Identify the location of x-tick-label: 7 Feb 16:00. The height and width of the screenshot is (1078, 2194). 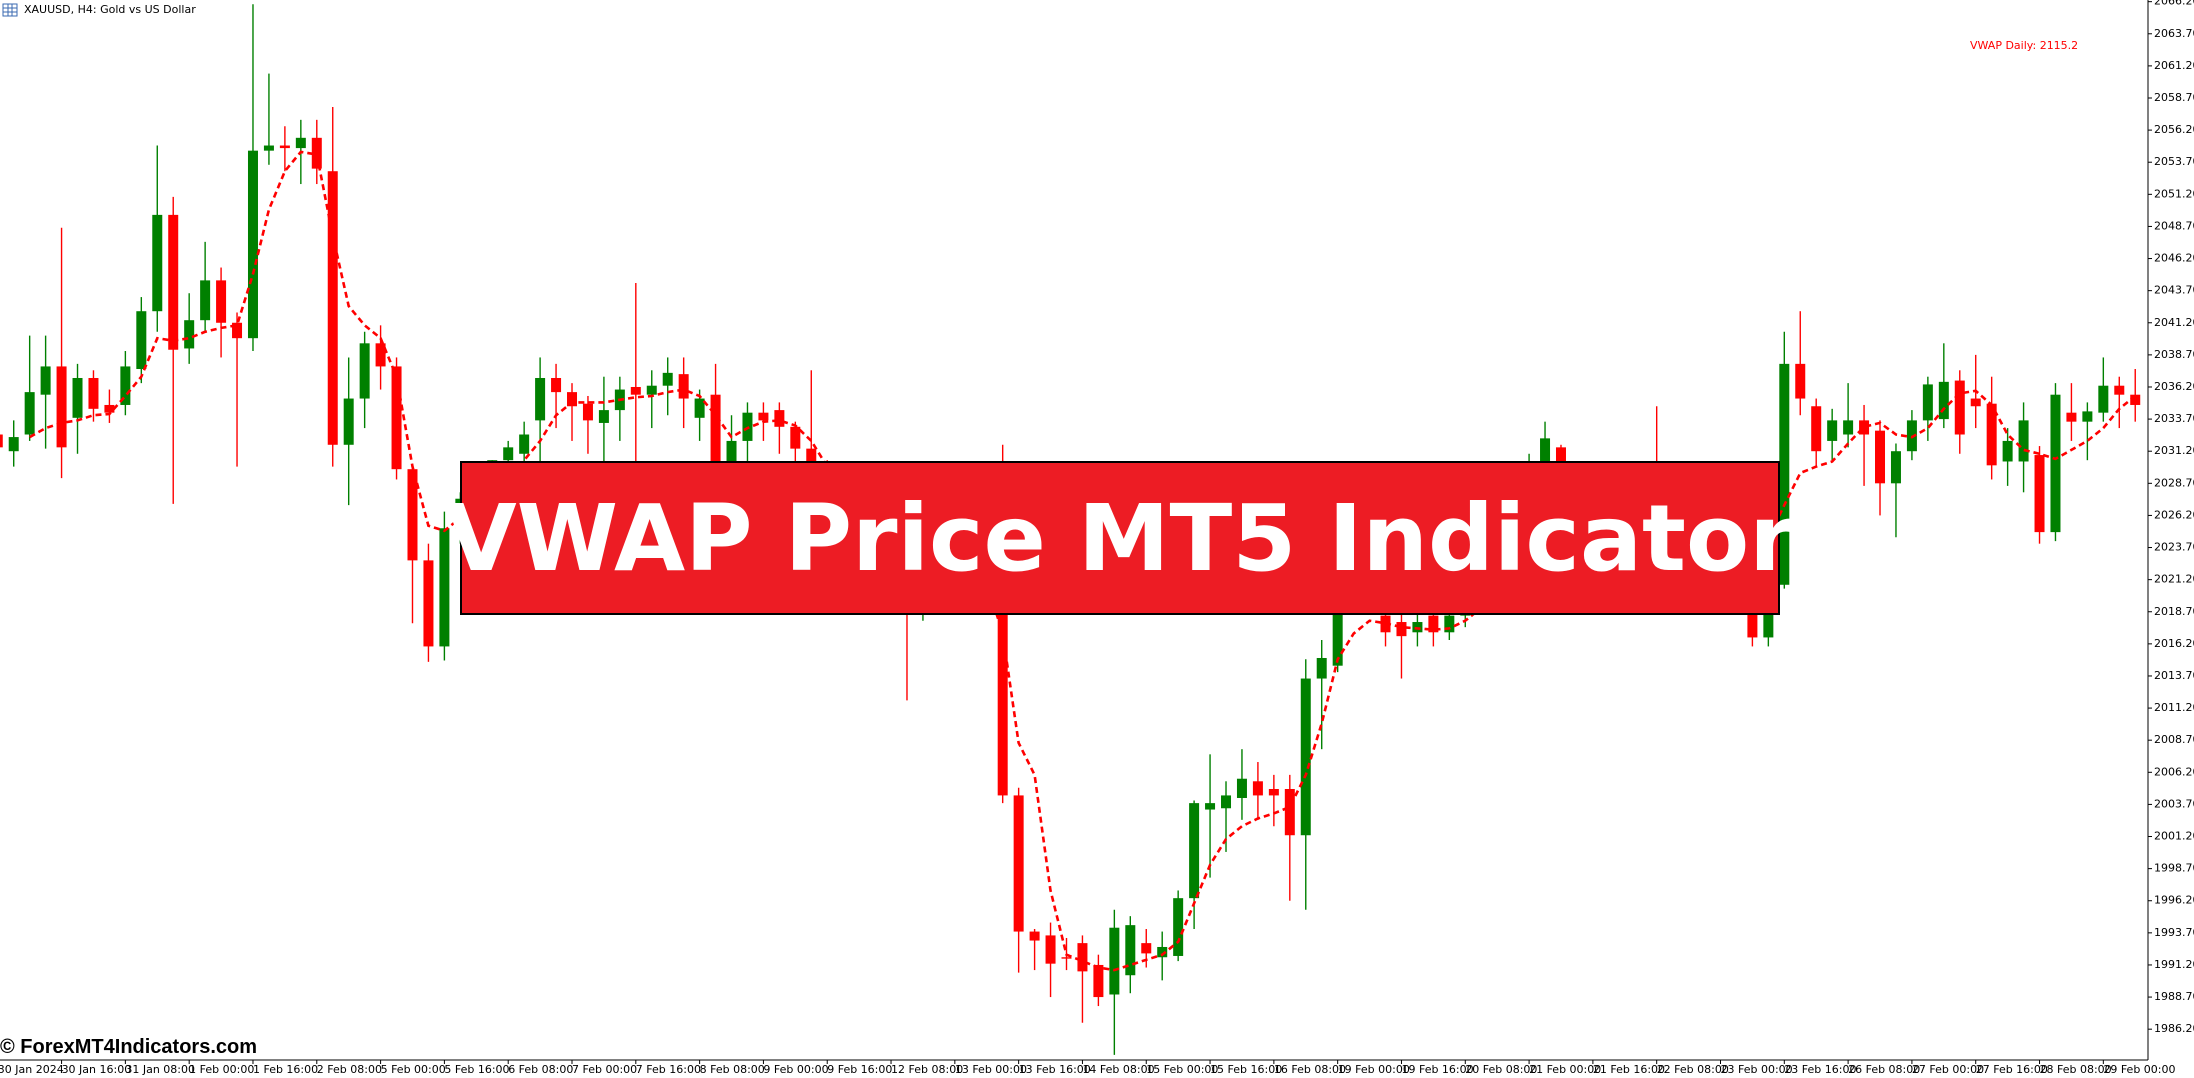
(668, 1069).